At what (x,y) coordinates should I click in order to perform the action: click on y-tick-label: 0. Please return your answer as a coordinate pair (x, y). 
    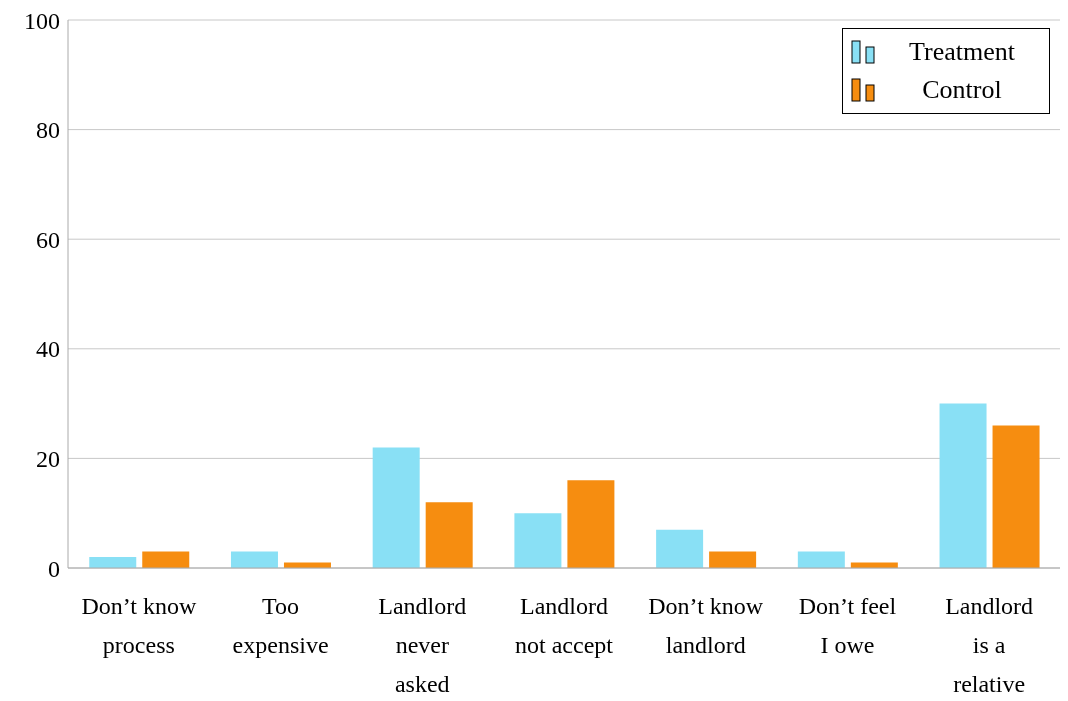
    Looking at the image, I should click on (54, 568).